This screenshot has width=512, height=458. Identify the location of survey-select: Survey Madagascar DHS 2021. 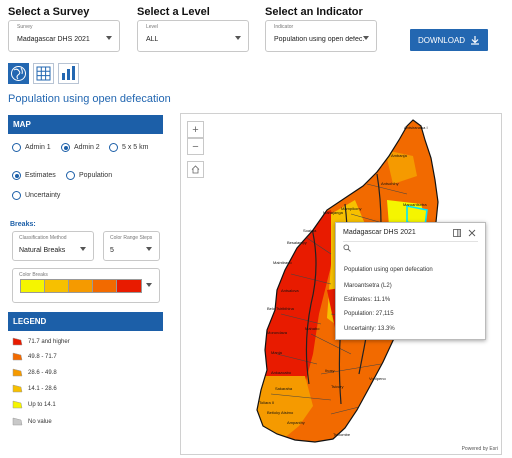
(64, 36).